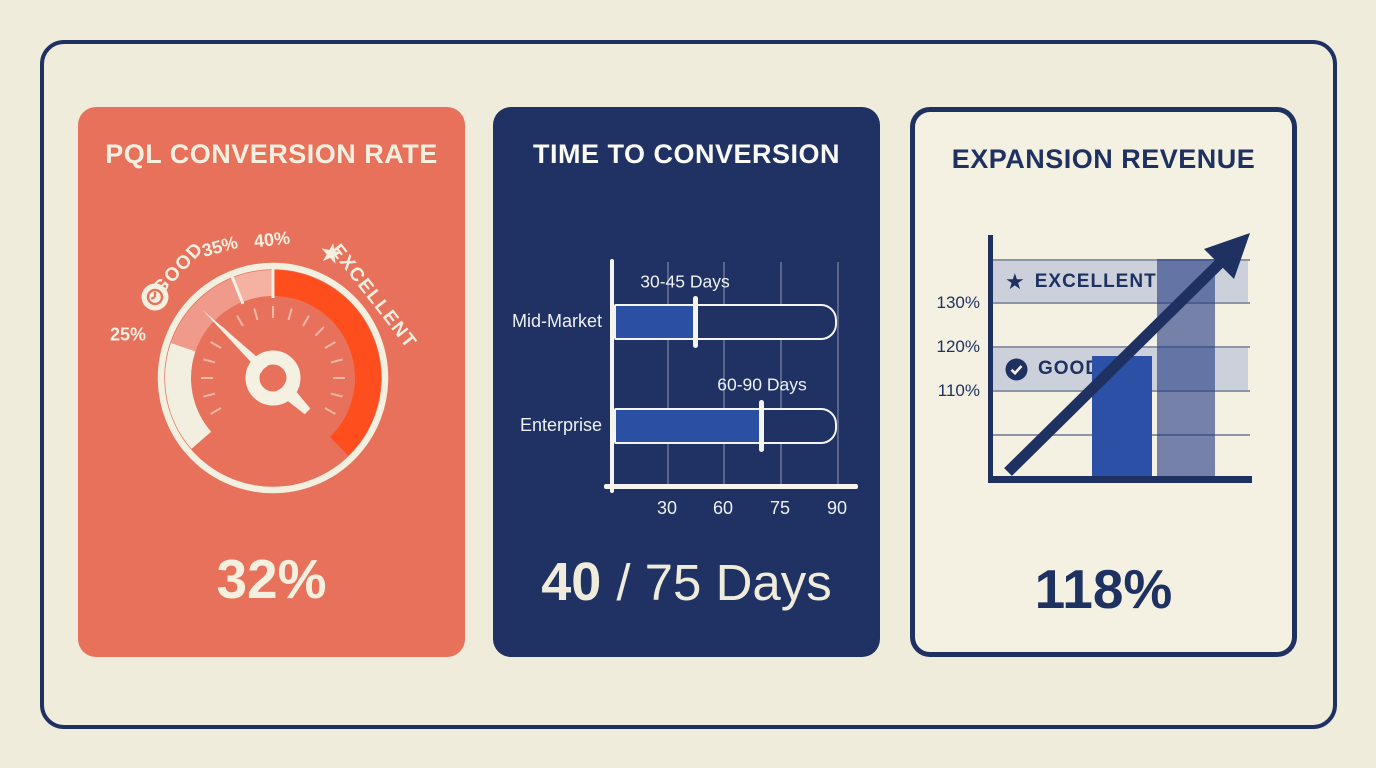 Image resolution: width=1376 pixels, height=768 pixels. I want to click on gauge-dial, so click(273, 378).